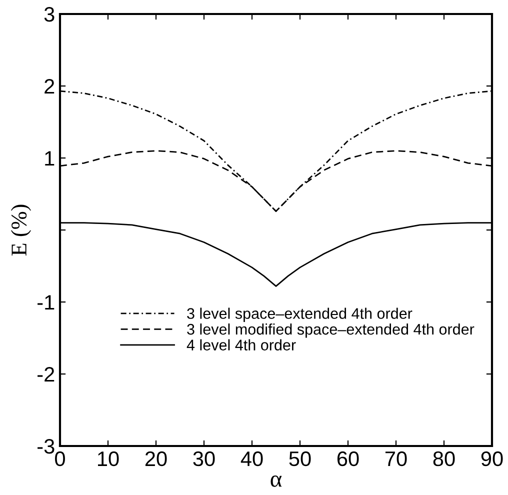 This screenshot has width=508, height=495. I want to click on y-tick-label: 1, so click(49, 158).